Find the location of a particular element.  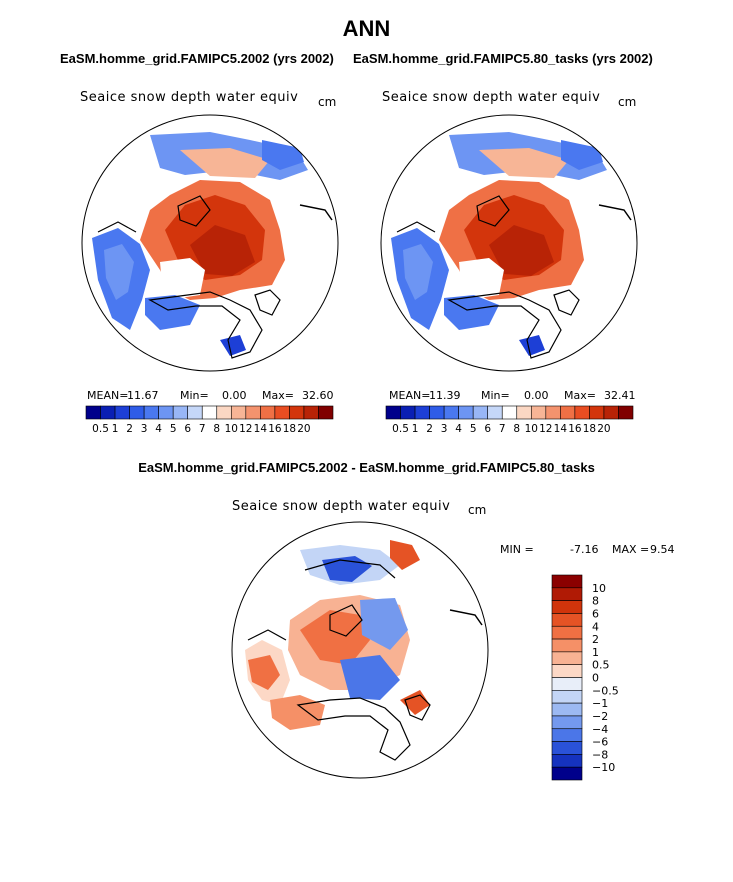

panel2-field-label: Seaice snow depth water equiv is located at coordinates (491, 97).